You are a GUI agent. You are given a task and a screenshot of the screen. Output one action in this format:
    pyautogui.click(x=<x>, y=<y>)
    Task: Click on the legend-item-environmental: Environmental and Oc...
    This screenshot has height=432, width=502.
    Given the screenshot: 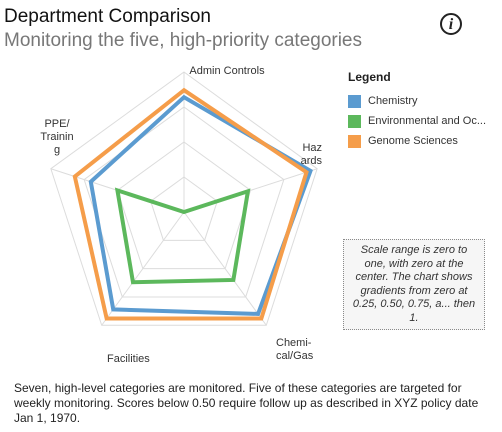 What is the action you would take?
    pyautogui.click(x=423, y=121)
    